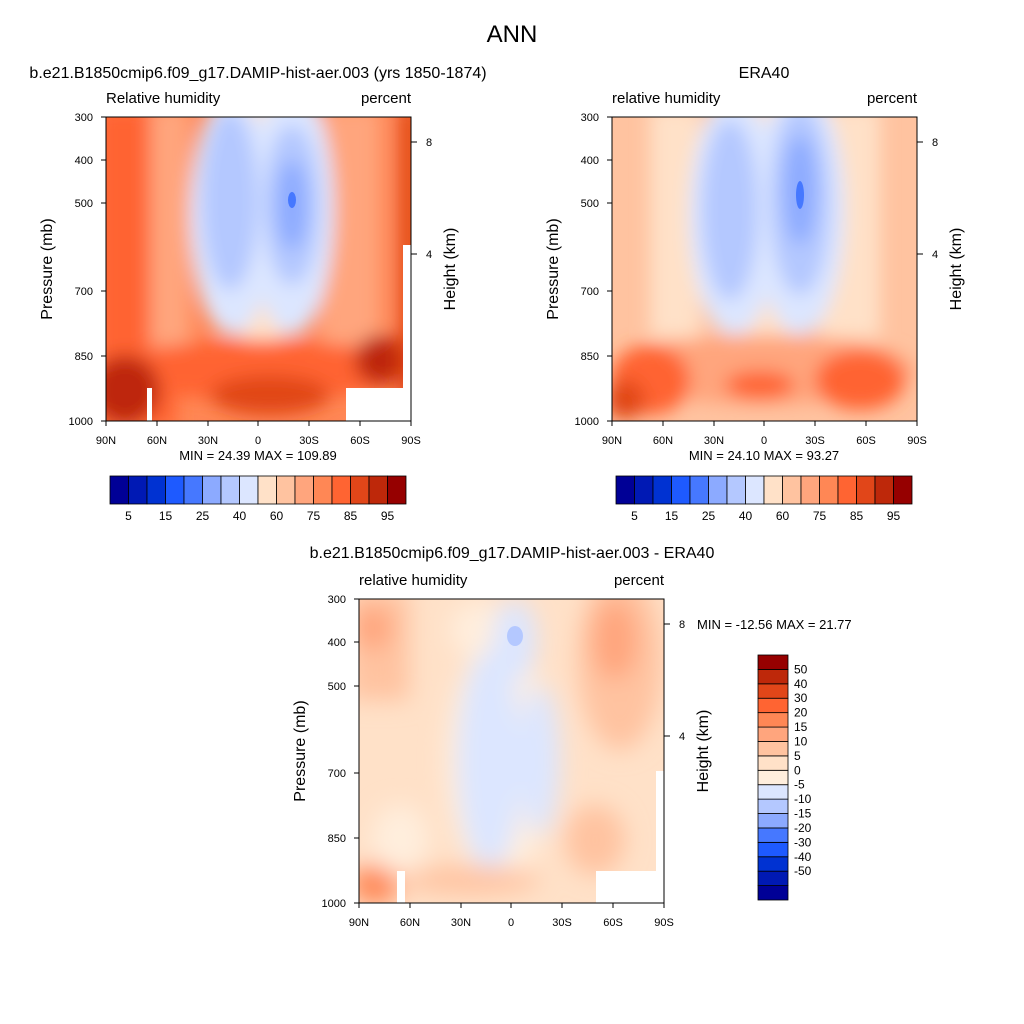  I want to click on p3-ytick-3: 500, so click(337, 687).